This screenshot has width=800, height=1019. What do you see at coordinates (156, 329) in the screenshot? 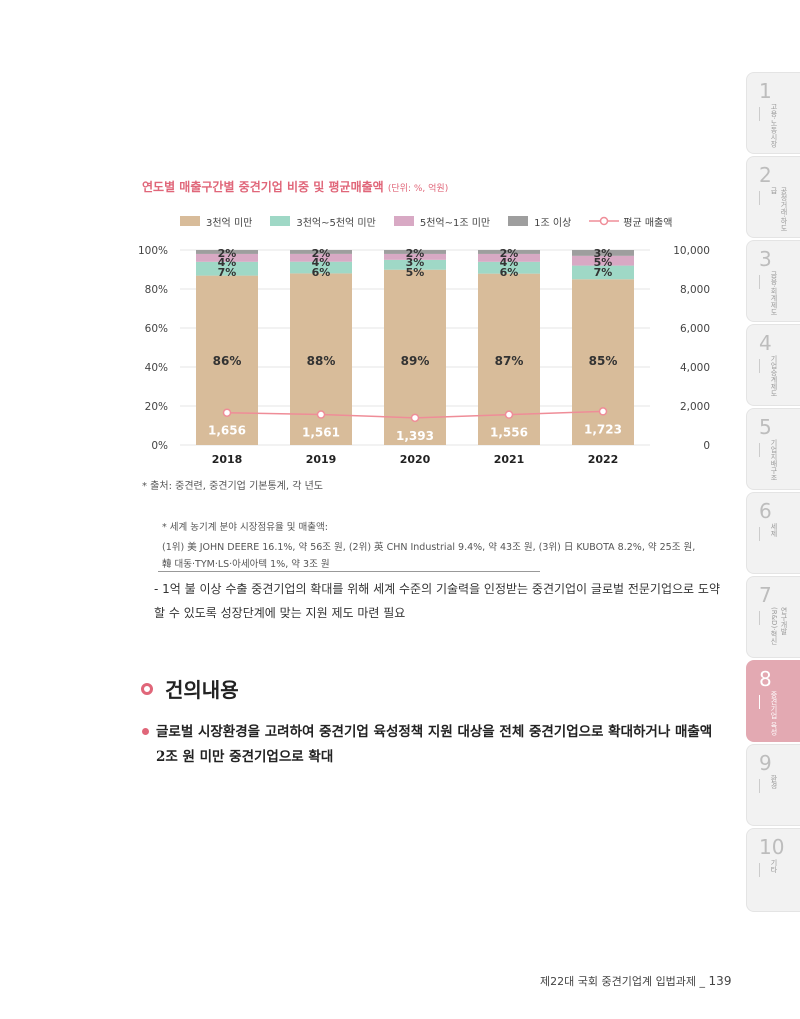
I see `y-tick-label: 60%` at bounding box center [156, 329].